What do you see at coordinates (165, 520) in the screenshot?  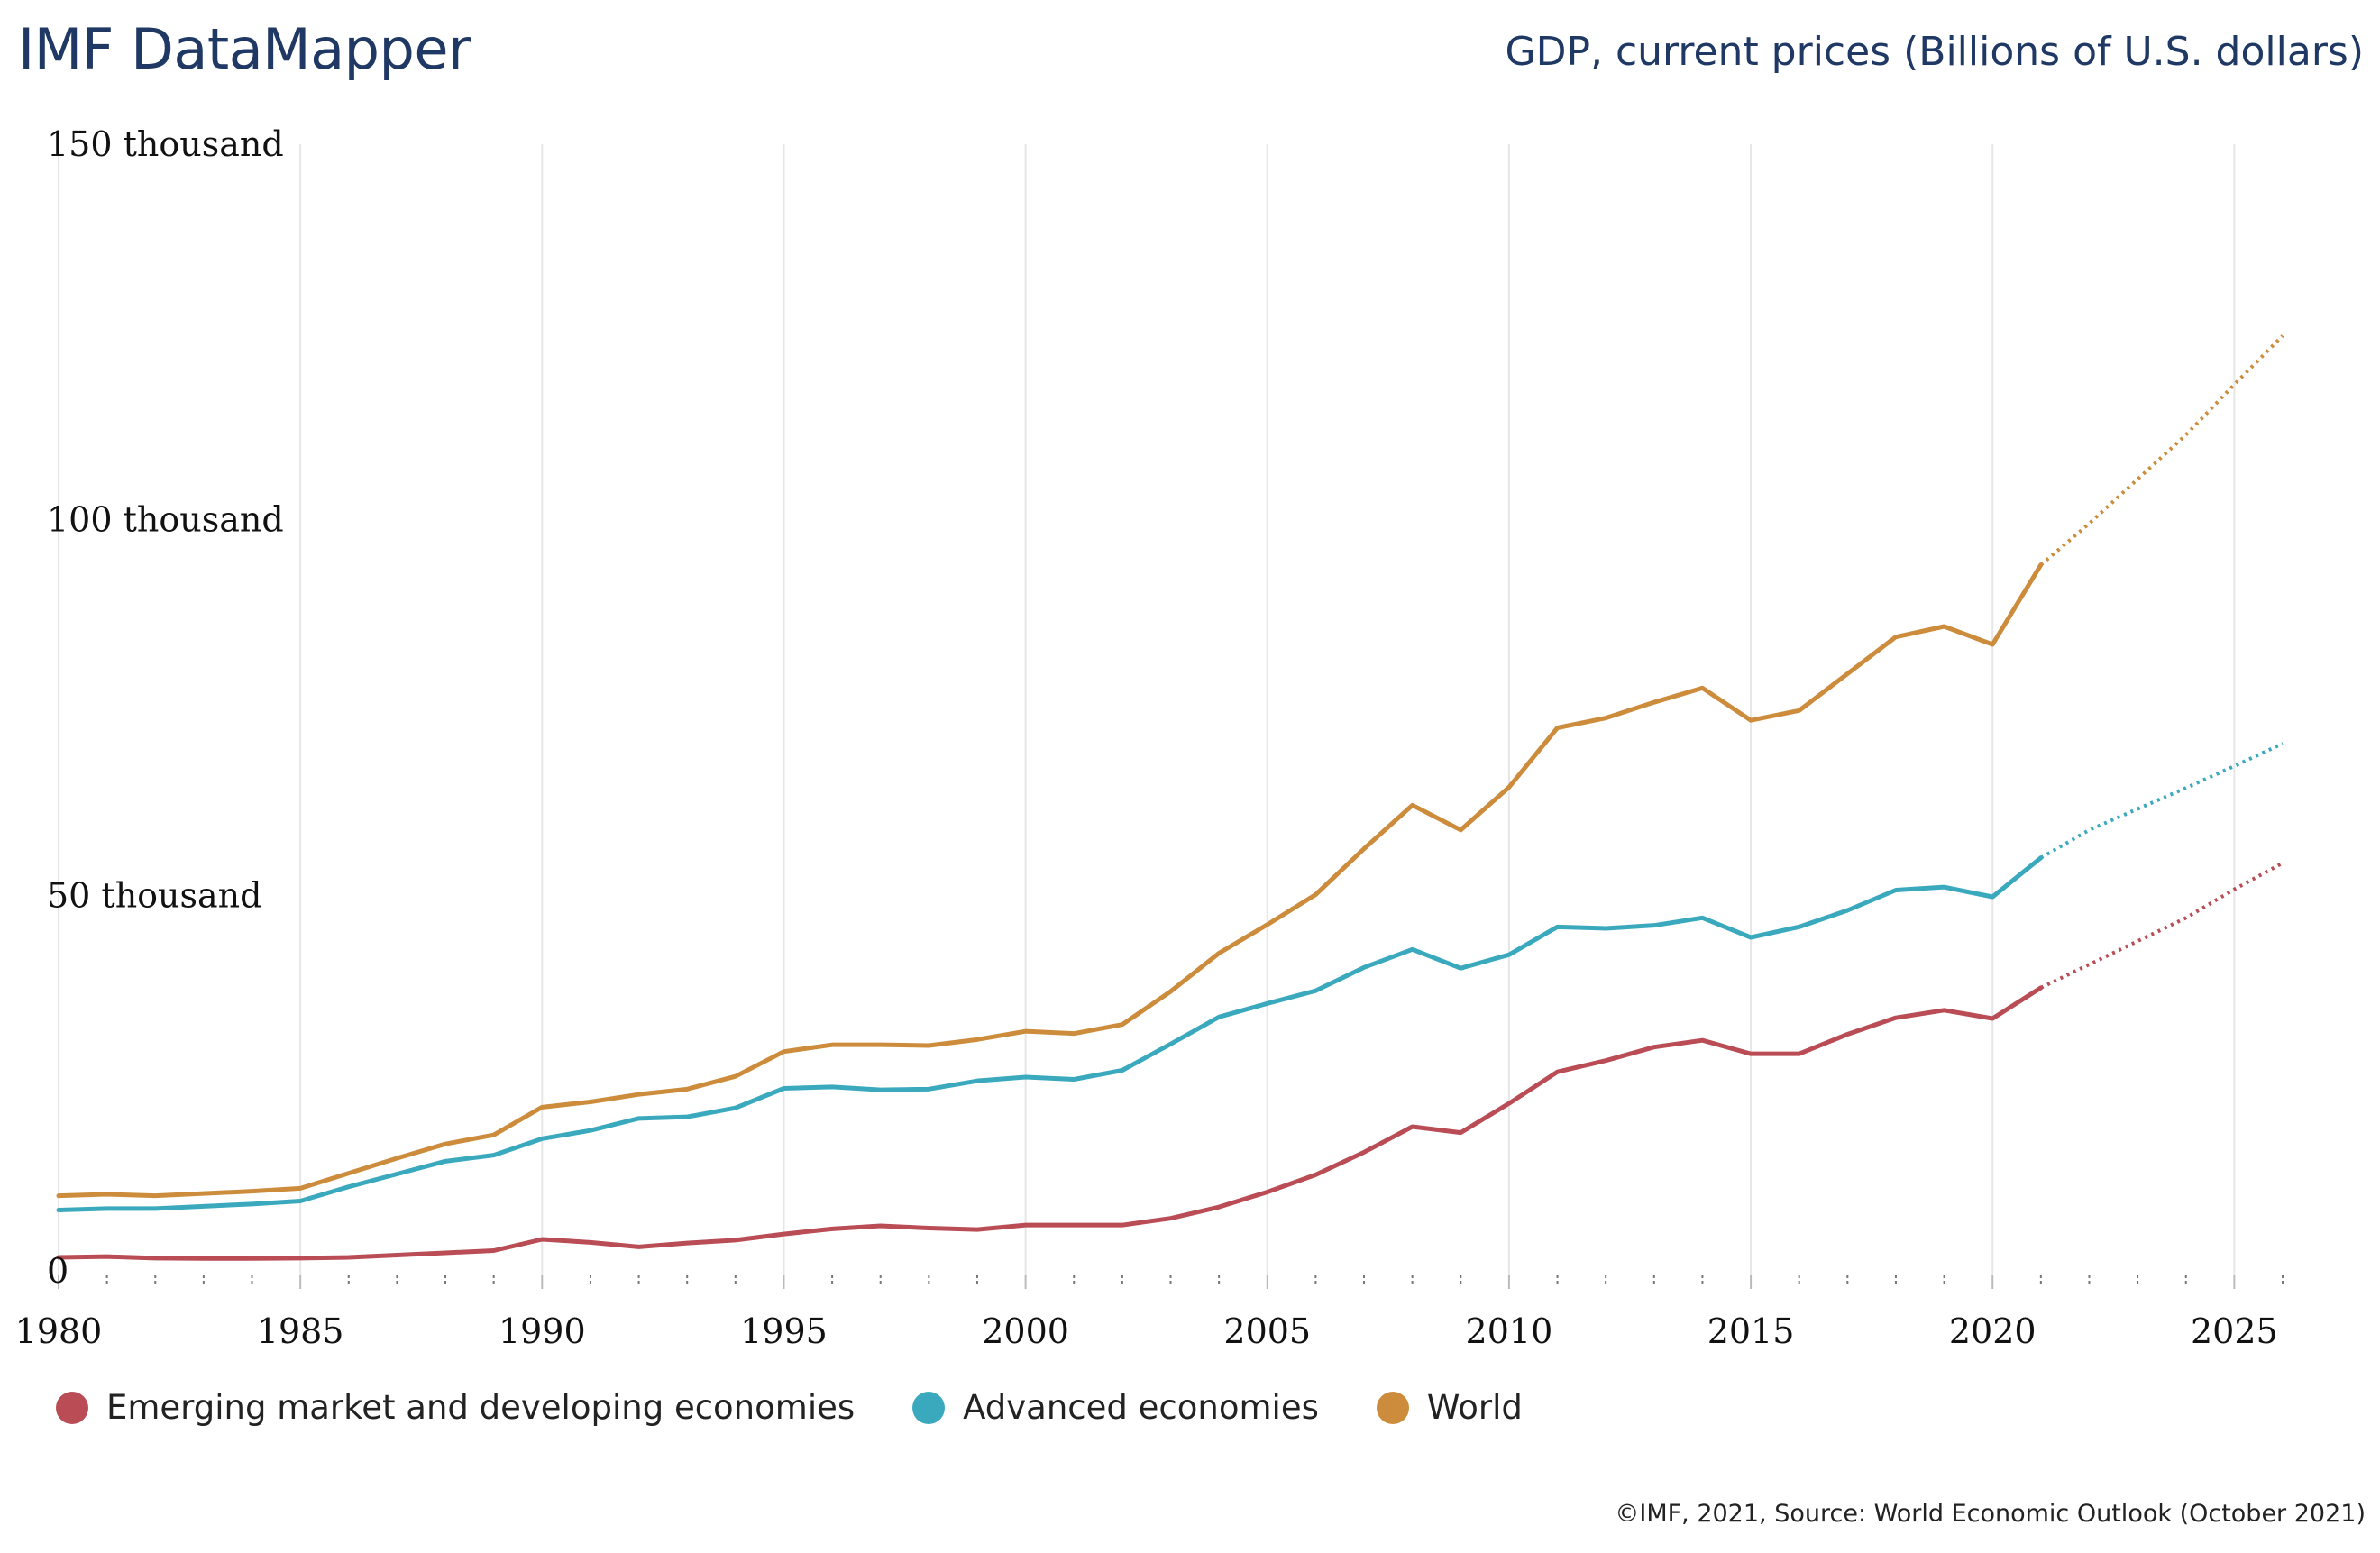 I see `y-tick-label: 100 thousand` at bounding box center [165, 520].